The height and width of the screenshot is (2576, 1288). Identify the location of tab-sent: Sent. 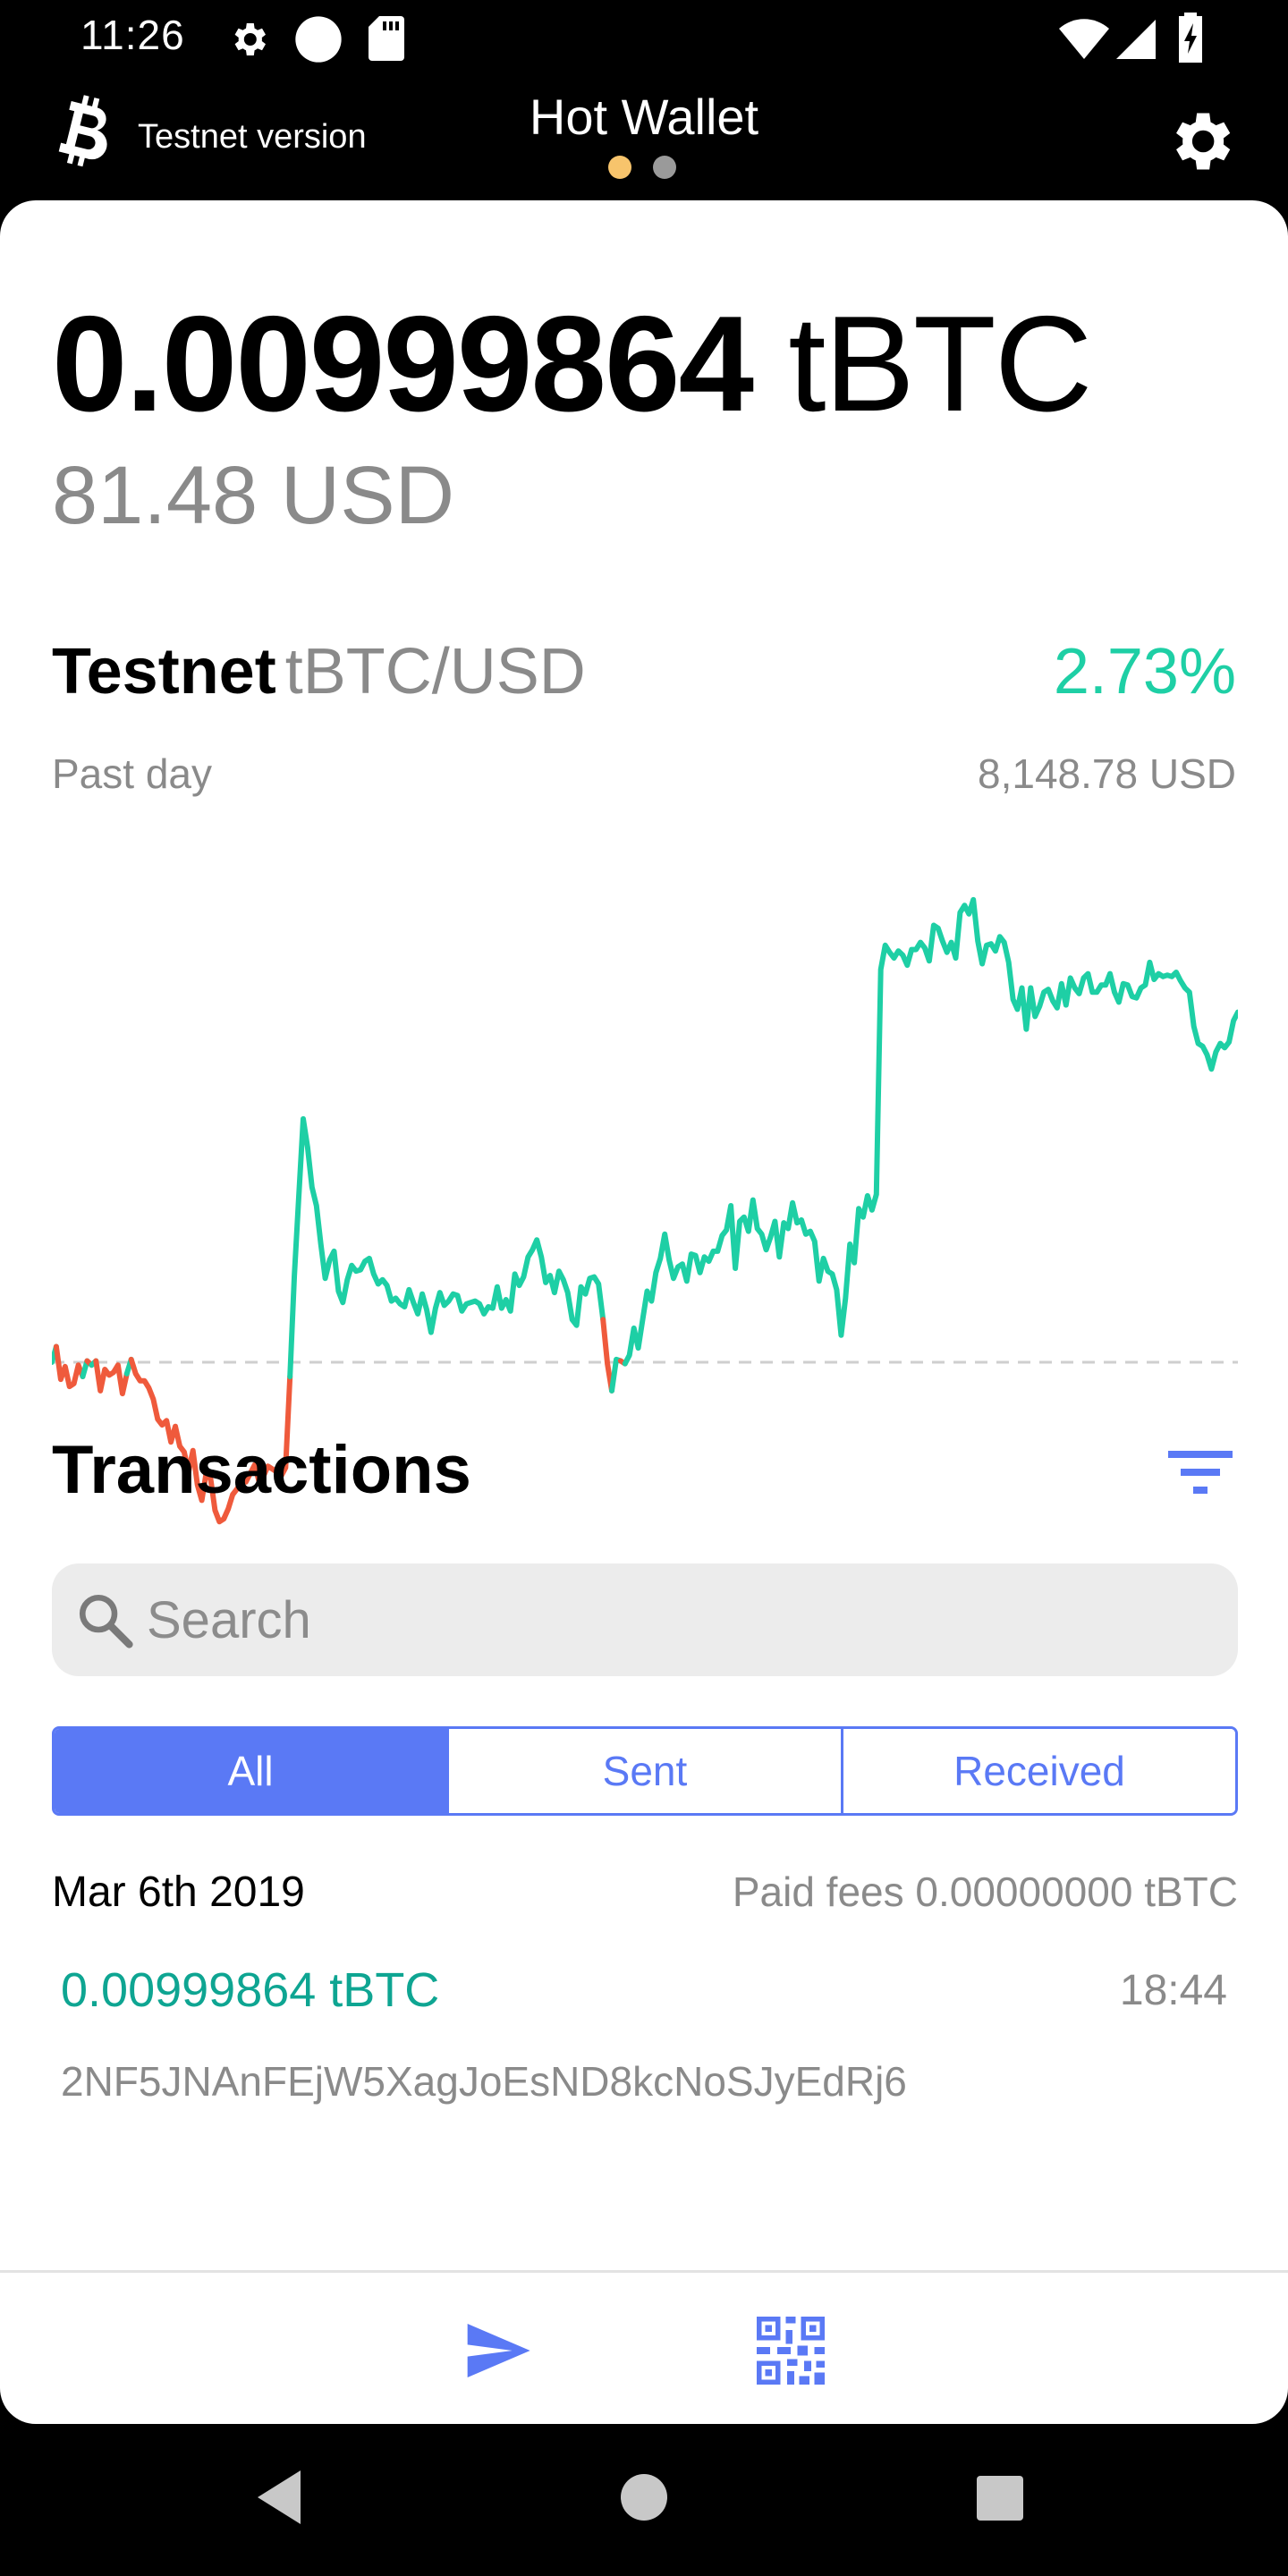
(643, 1771).